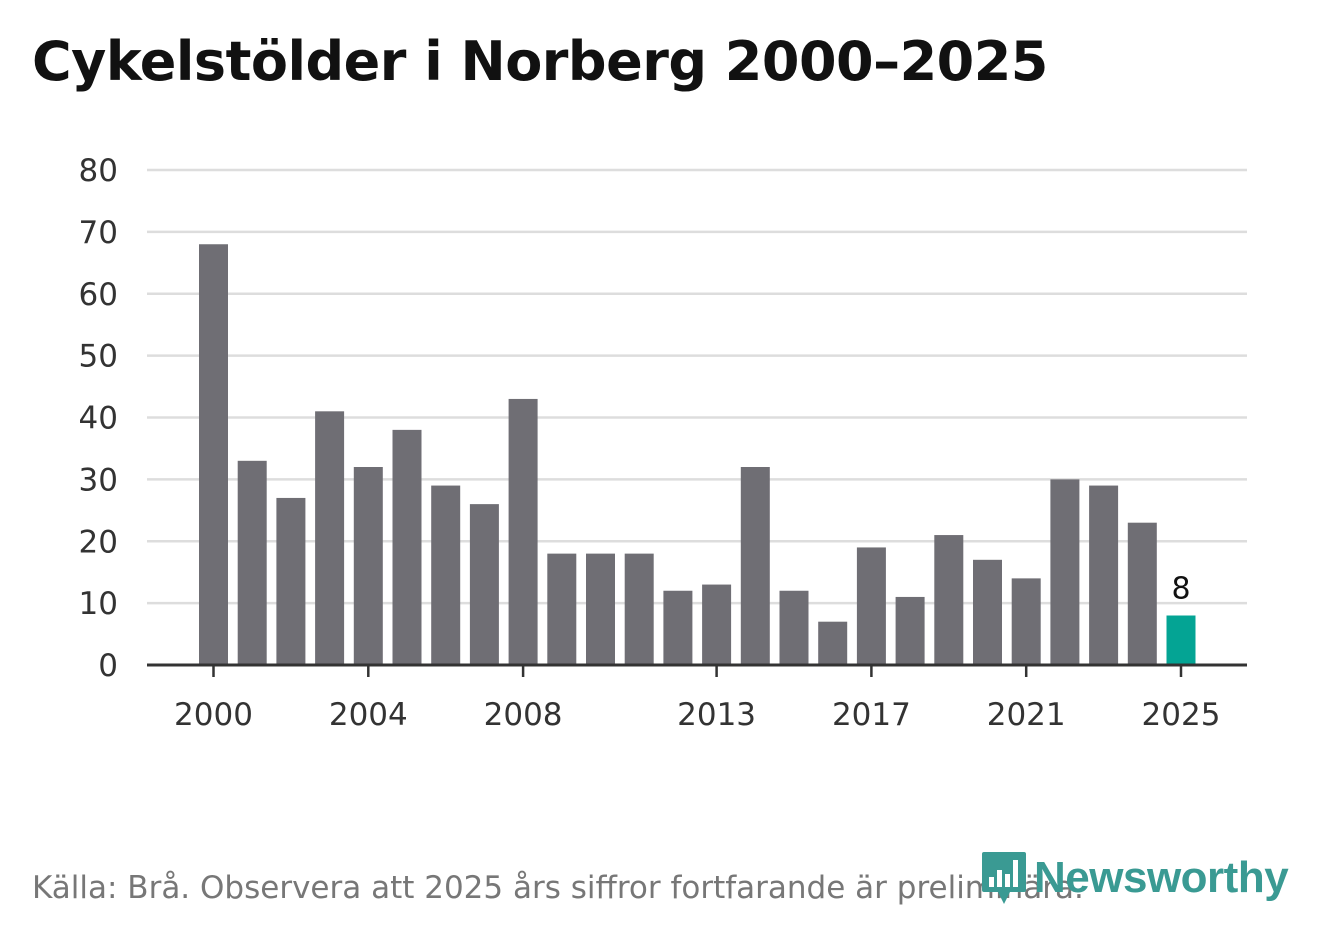 The image size is (1322, 939). I want to click on bar-2022, so click(1065, 572).